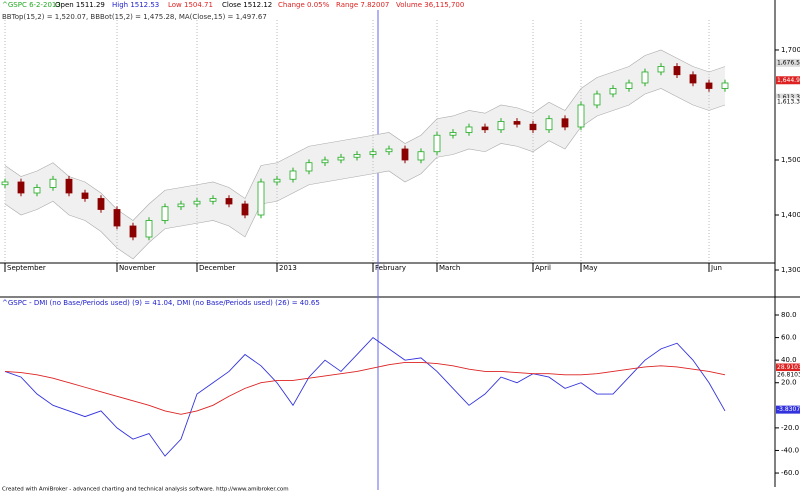 The height and width of the screenshot is (494, 800). Describe the element at coordinates (543, 268) in the screenshot. I see `x-tick-label: April` at that location.